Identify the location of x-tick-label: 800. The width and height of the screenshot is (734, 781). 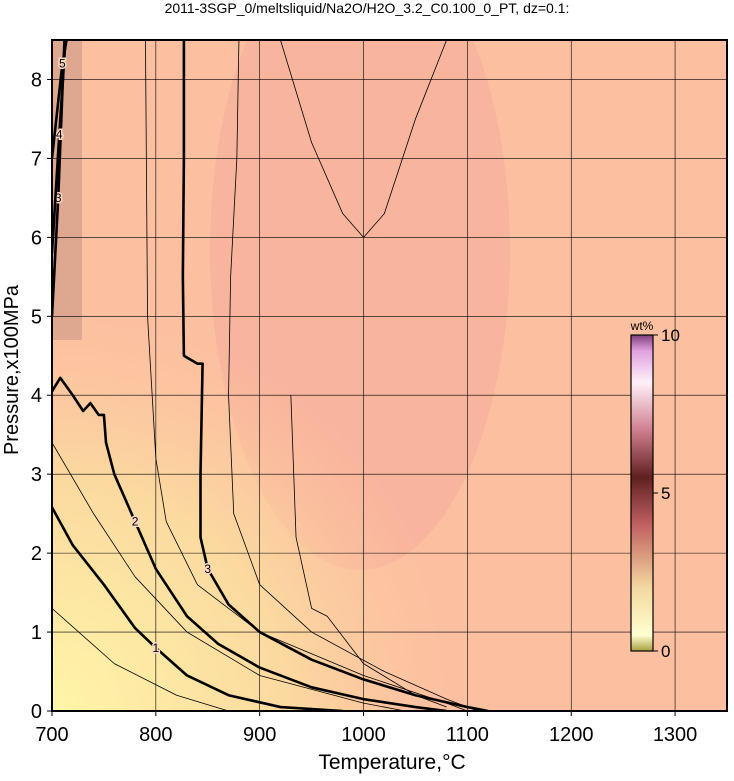
(155, 735).